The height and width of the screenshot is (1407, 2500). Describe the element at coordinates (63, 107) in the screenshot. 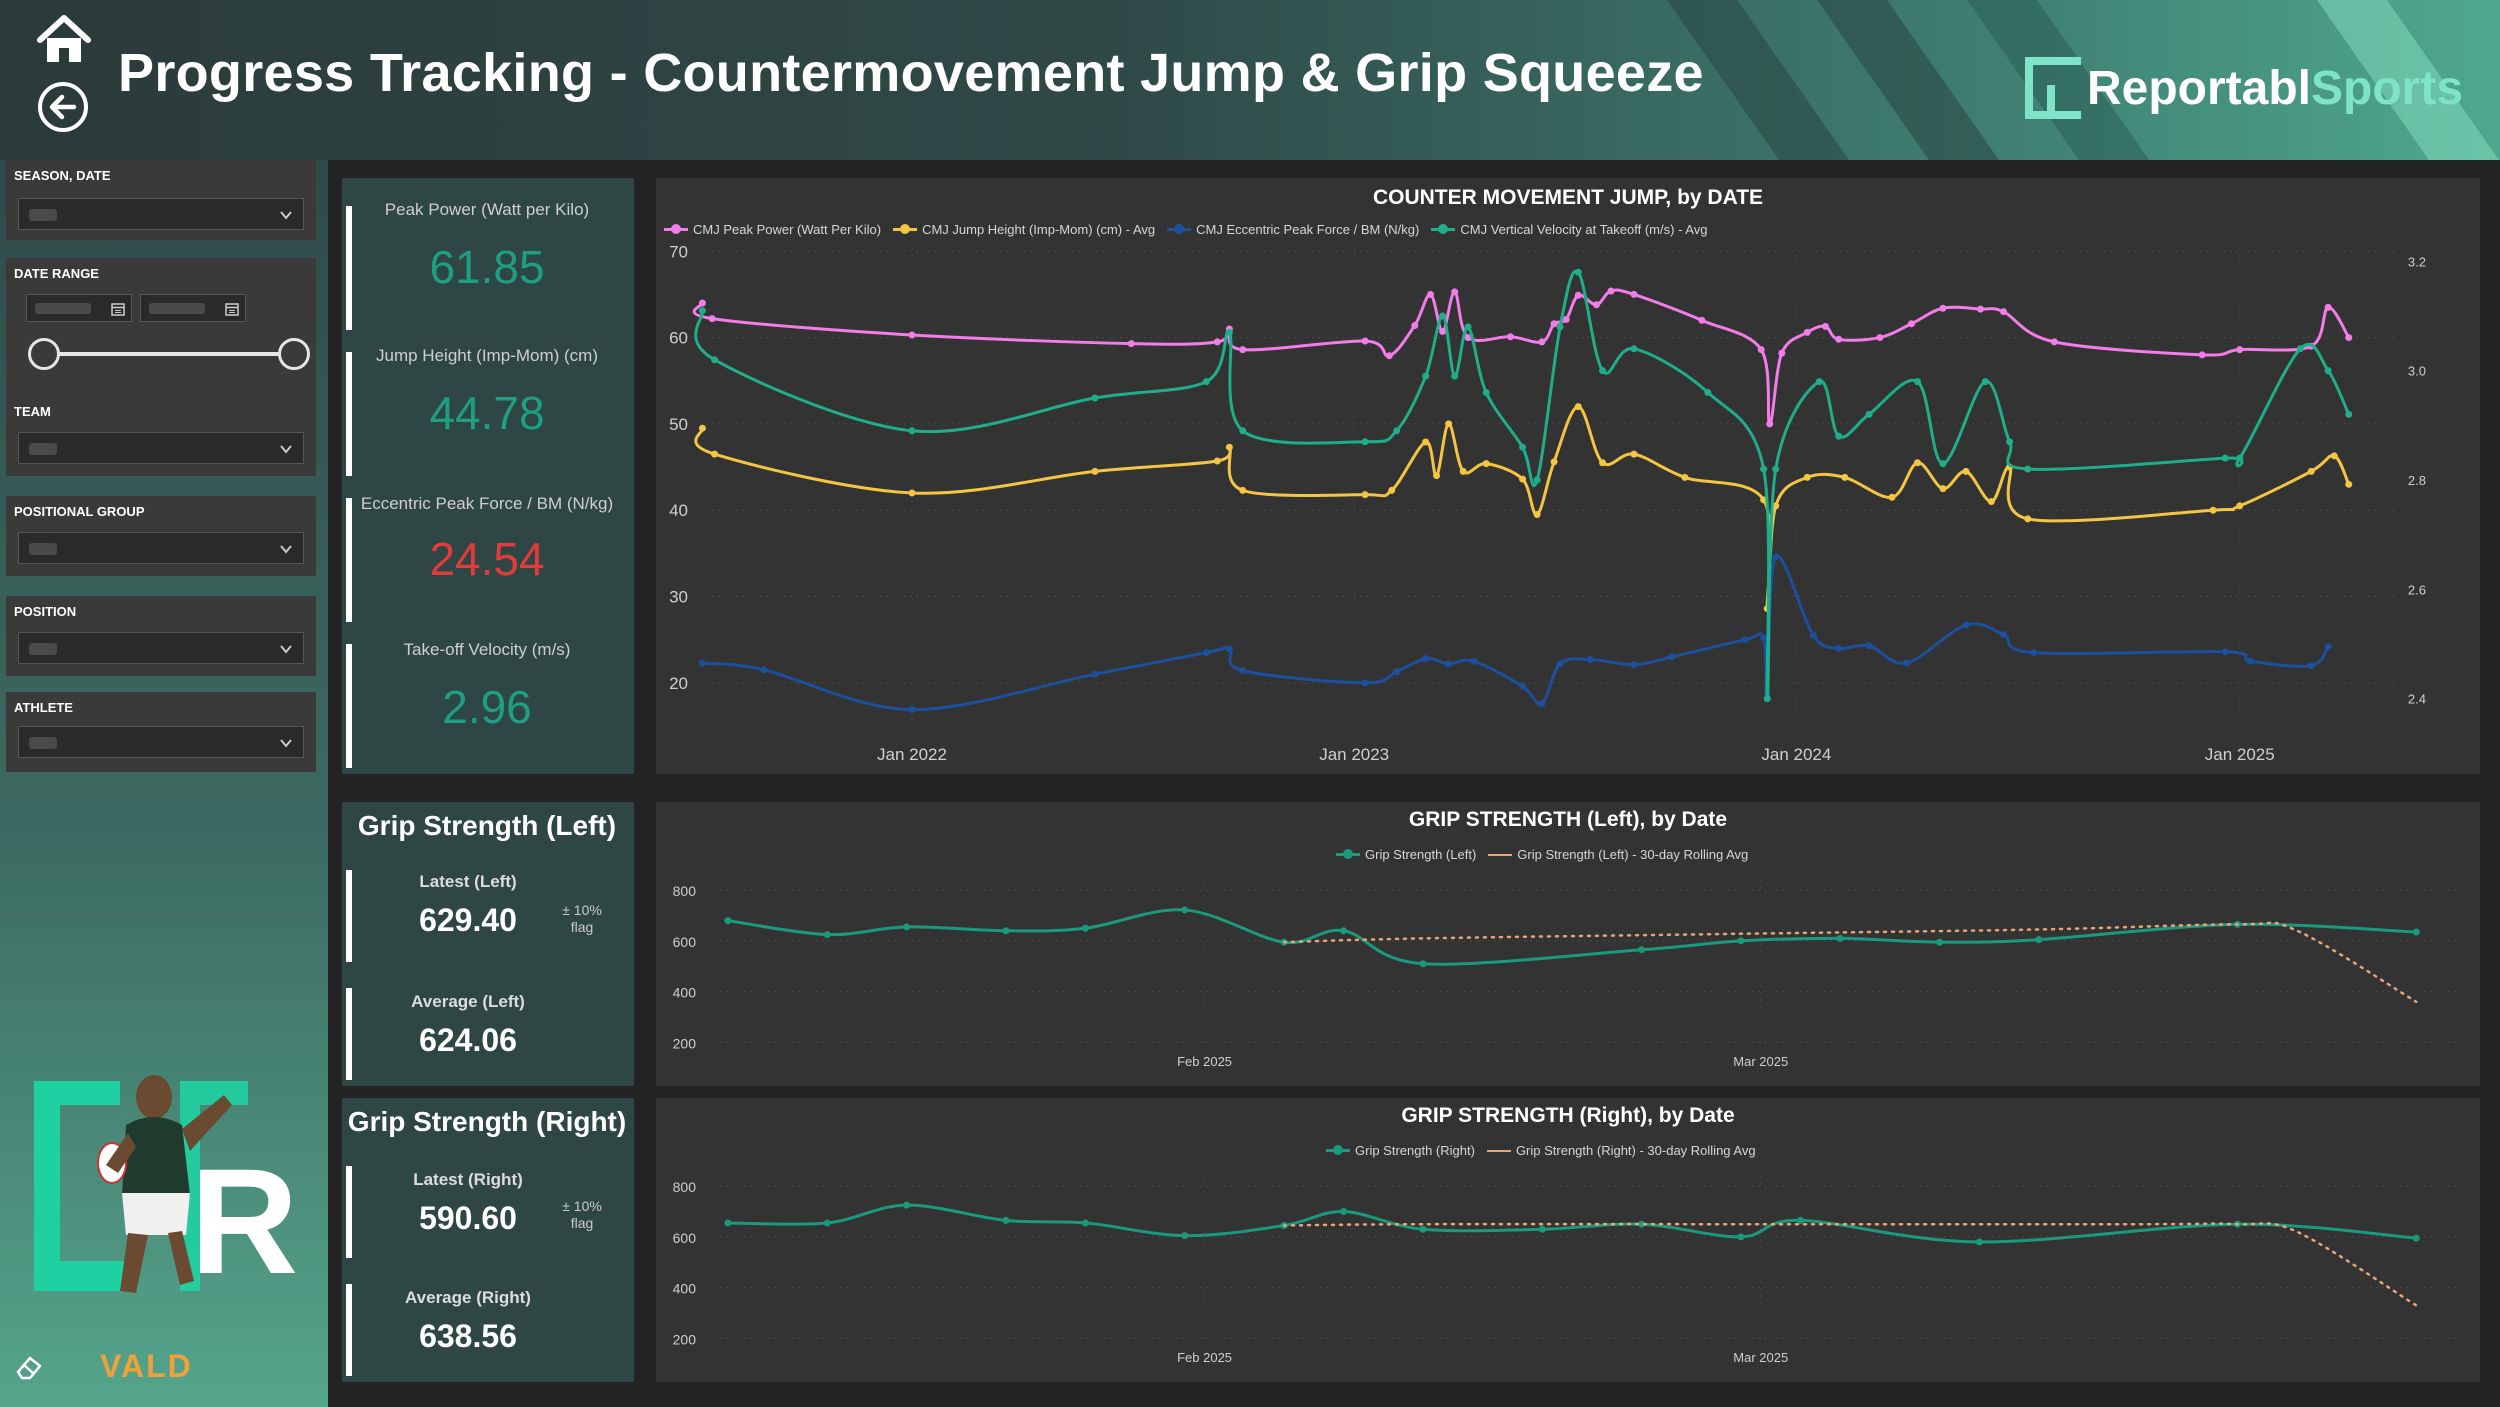

I see `back-arrow-icon` at that location.